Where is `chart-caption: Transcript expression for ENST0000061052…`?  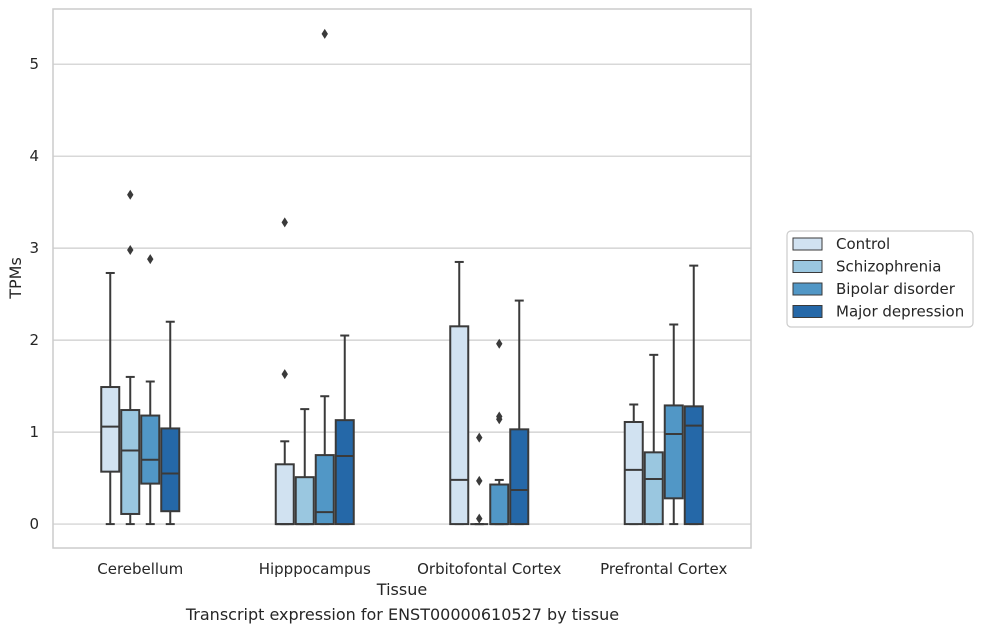 chart-caption: Transcript expression for ENST0000061052… is located at coordinates (402, 614).